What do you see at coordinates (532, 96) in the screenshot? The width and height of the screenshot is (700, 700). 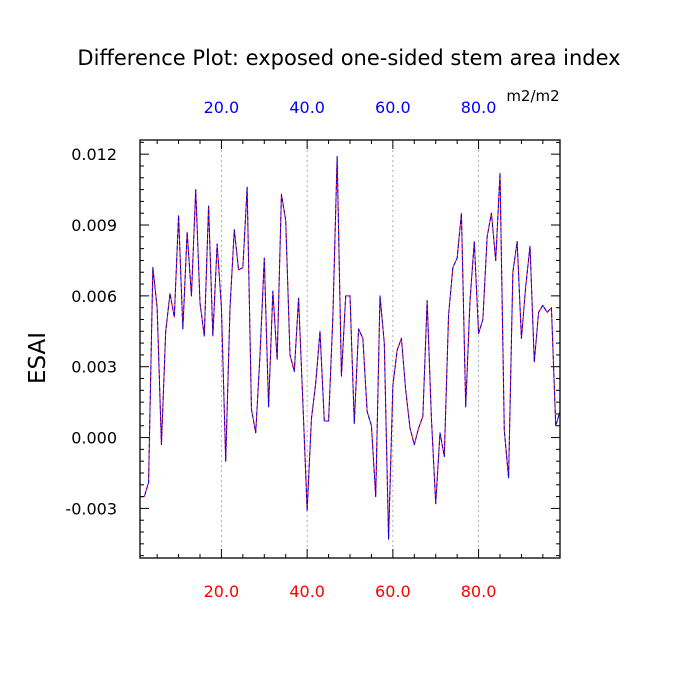 I see `units-label: m2/m2` at bounding box center [532, 96].